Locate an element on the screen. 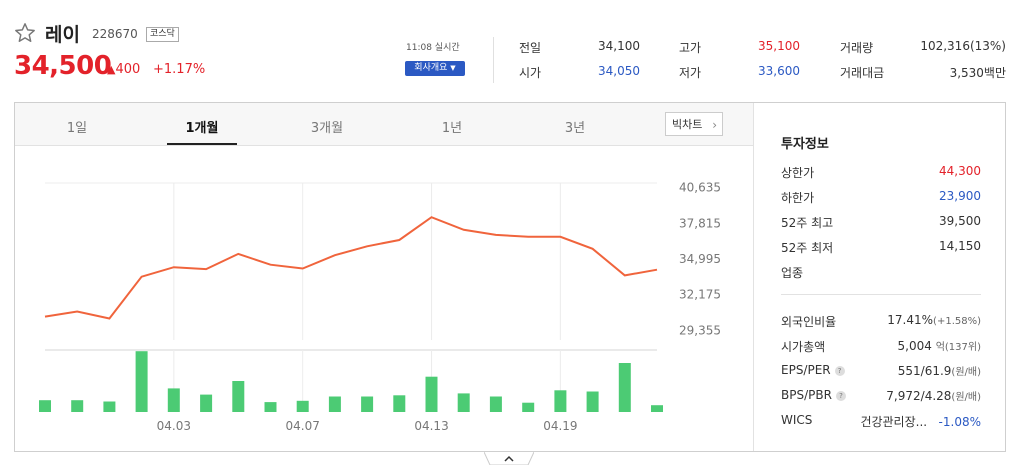 This screenshot has height=465, width=1022. prev-close-label: 전일 is located at coordinates (530, 48).